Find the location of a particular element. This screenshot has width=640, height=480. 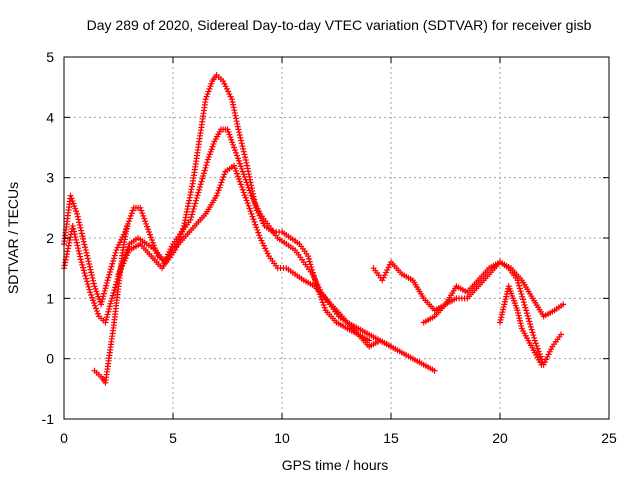

y-tick-label: 4 is located at coordinates (50, 117).